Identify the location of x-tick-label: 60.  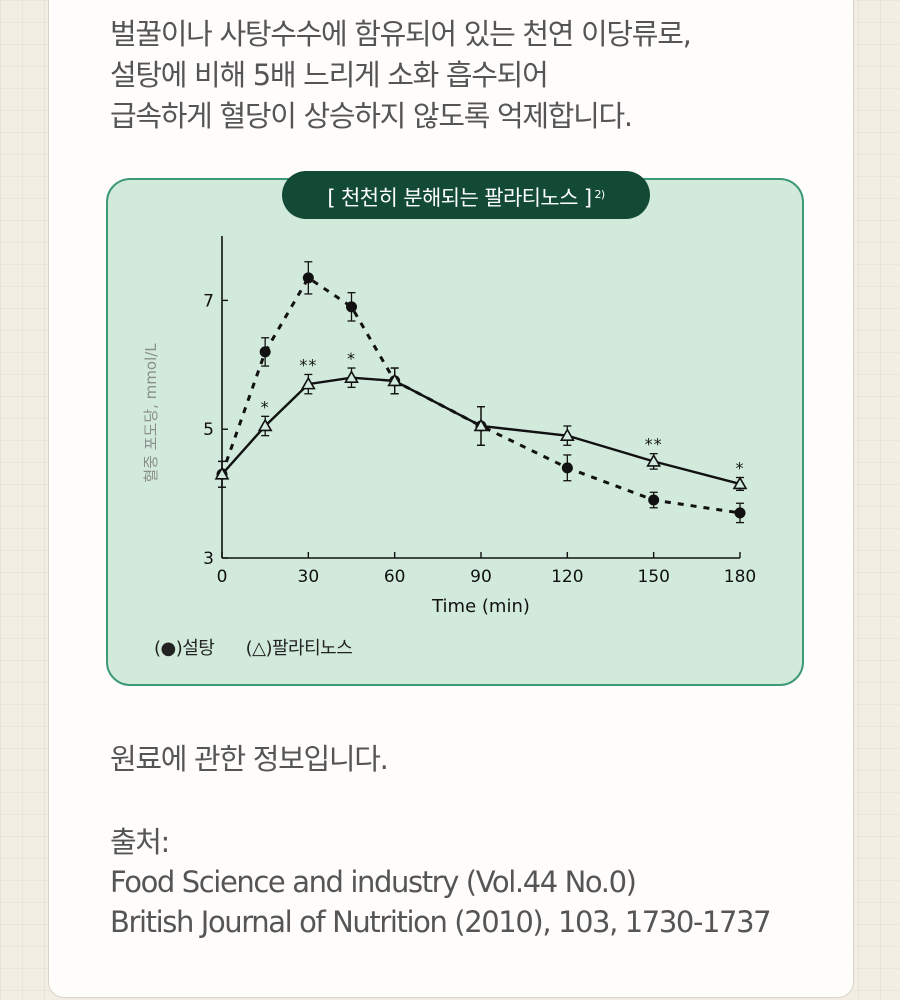
(395, 577).